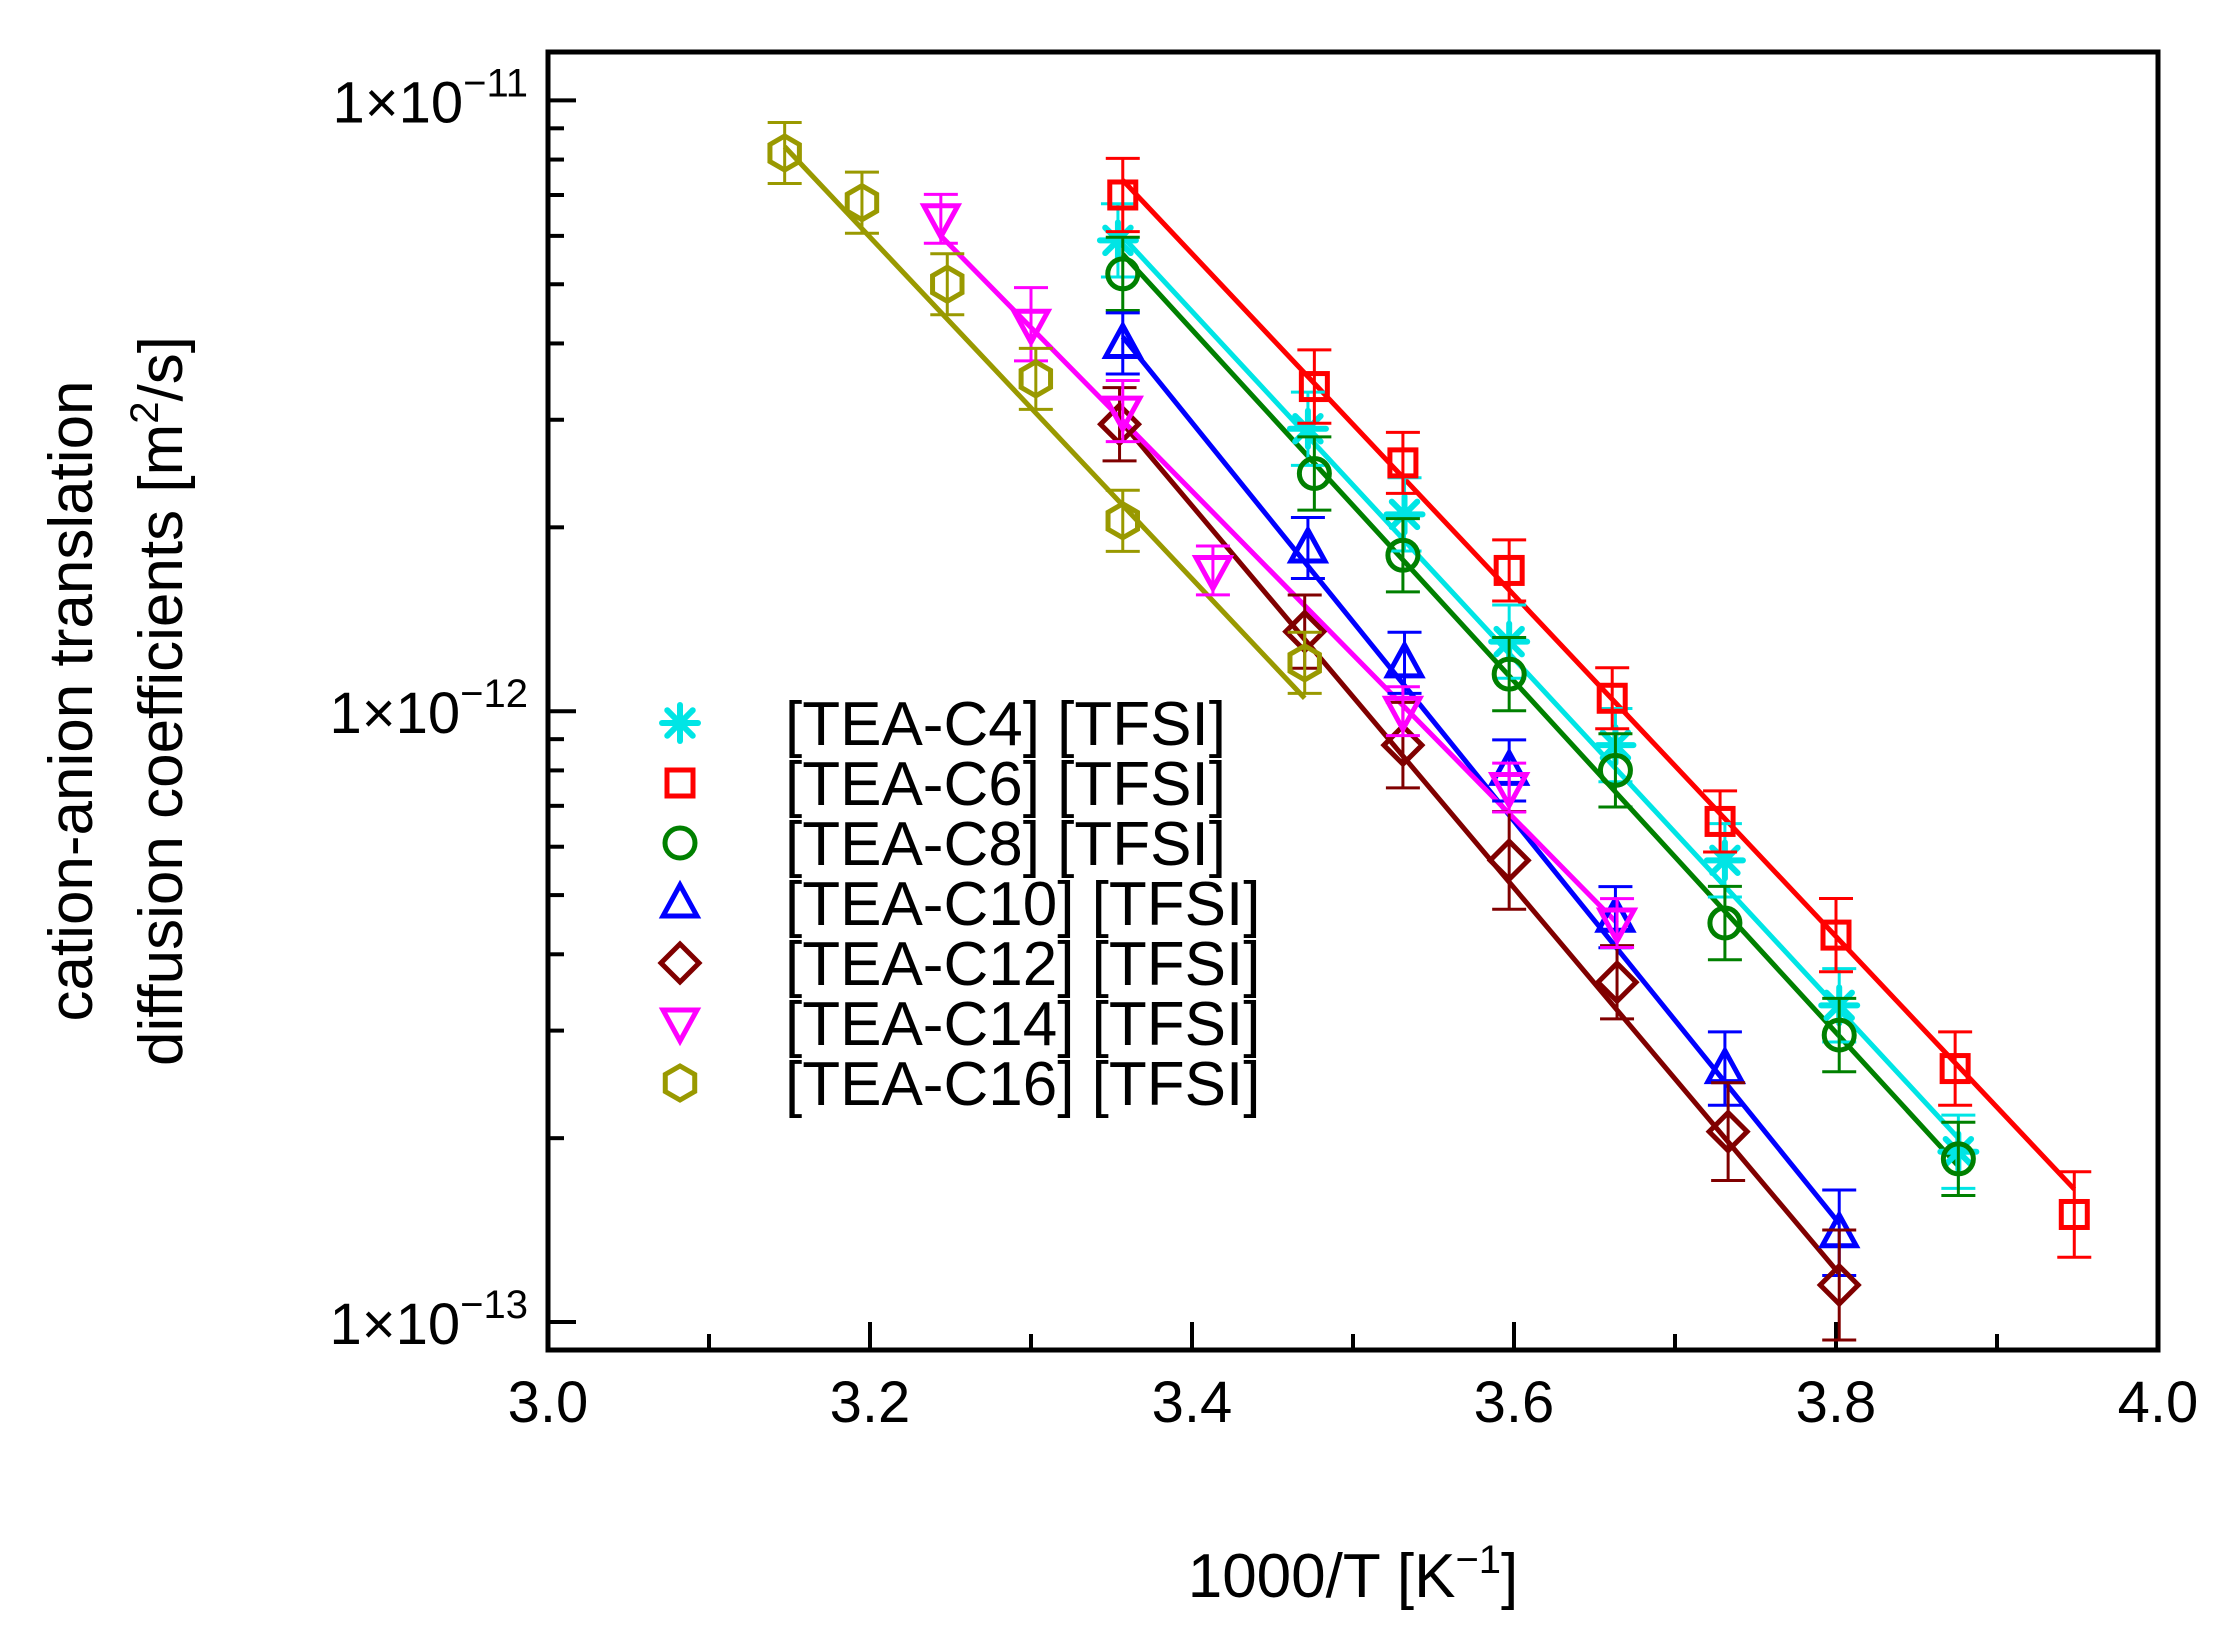  I want to click on legend-item: [TEA-C8] [TFSI], so click(944, 844).